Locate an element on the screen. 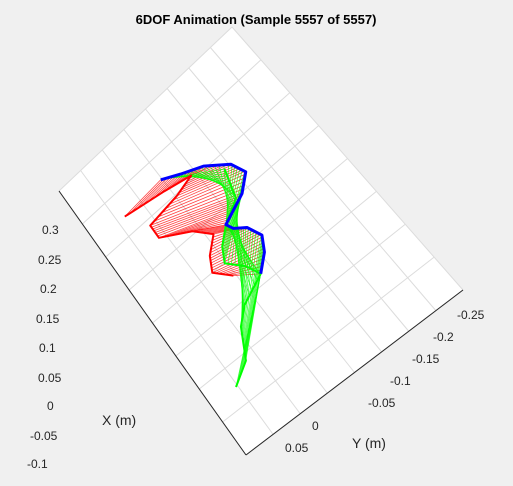 The image size is (513, 486). y-axis-label: Y (m) is located at coordinates (369, 443).